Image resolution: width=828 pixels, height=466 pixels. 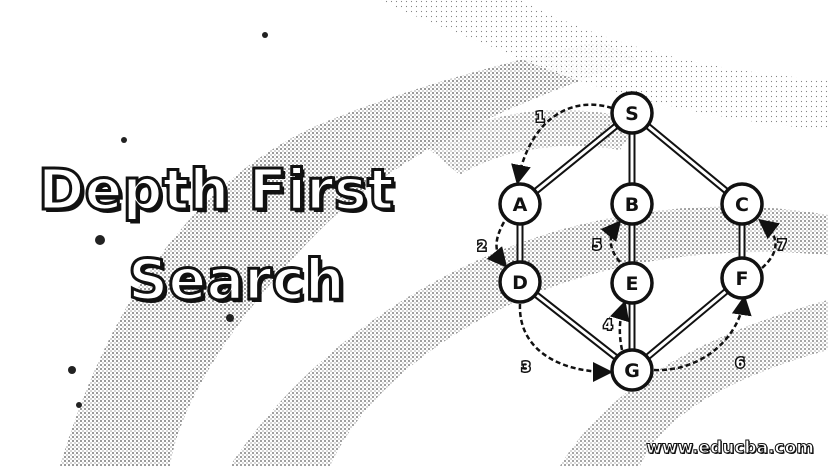 I want to click on node-label-f: F, so click(x=742, y=279).